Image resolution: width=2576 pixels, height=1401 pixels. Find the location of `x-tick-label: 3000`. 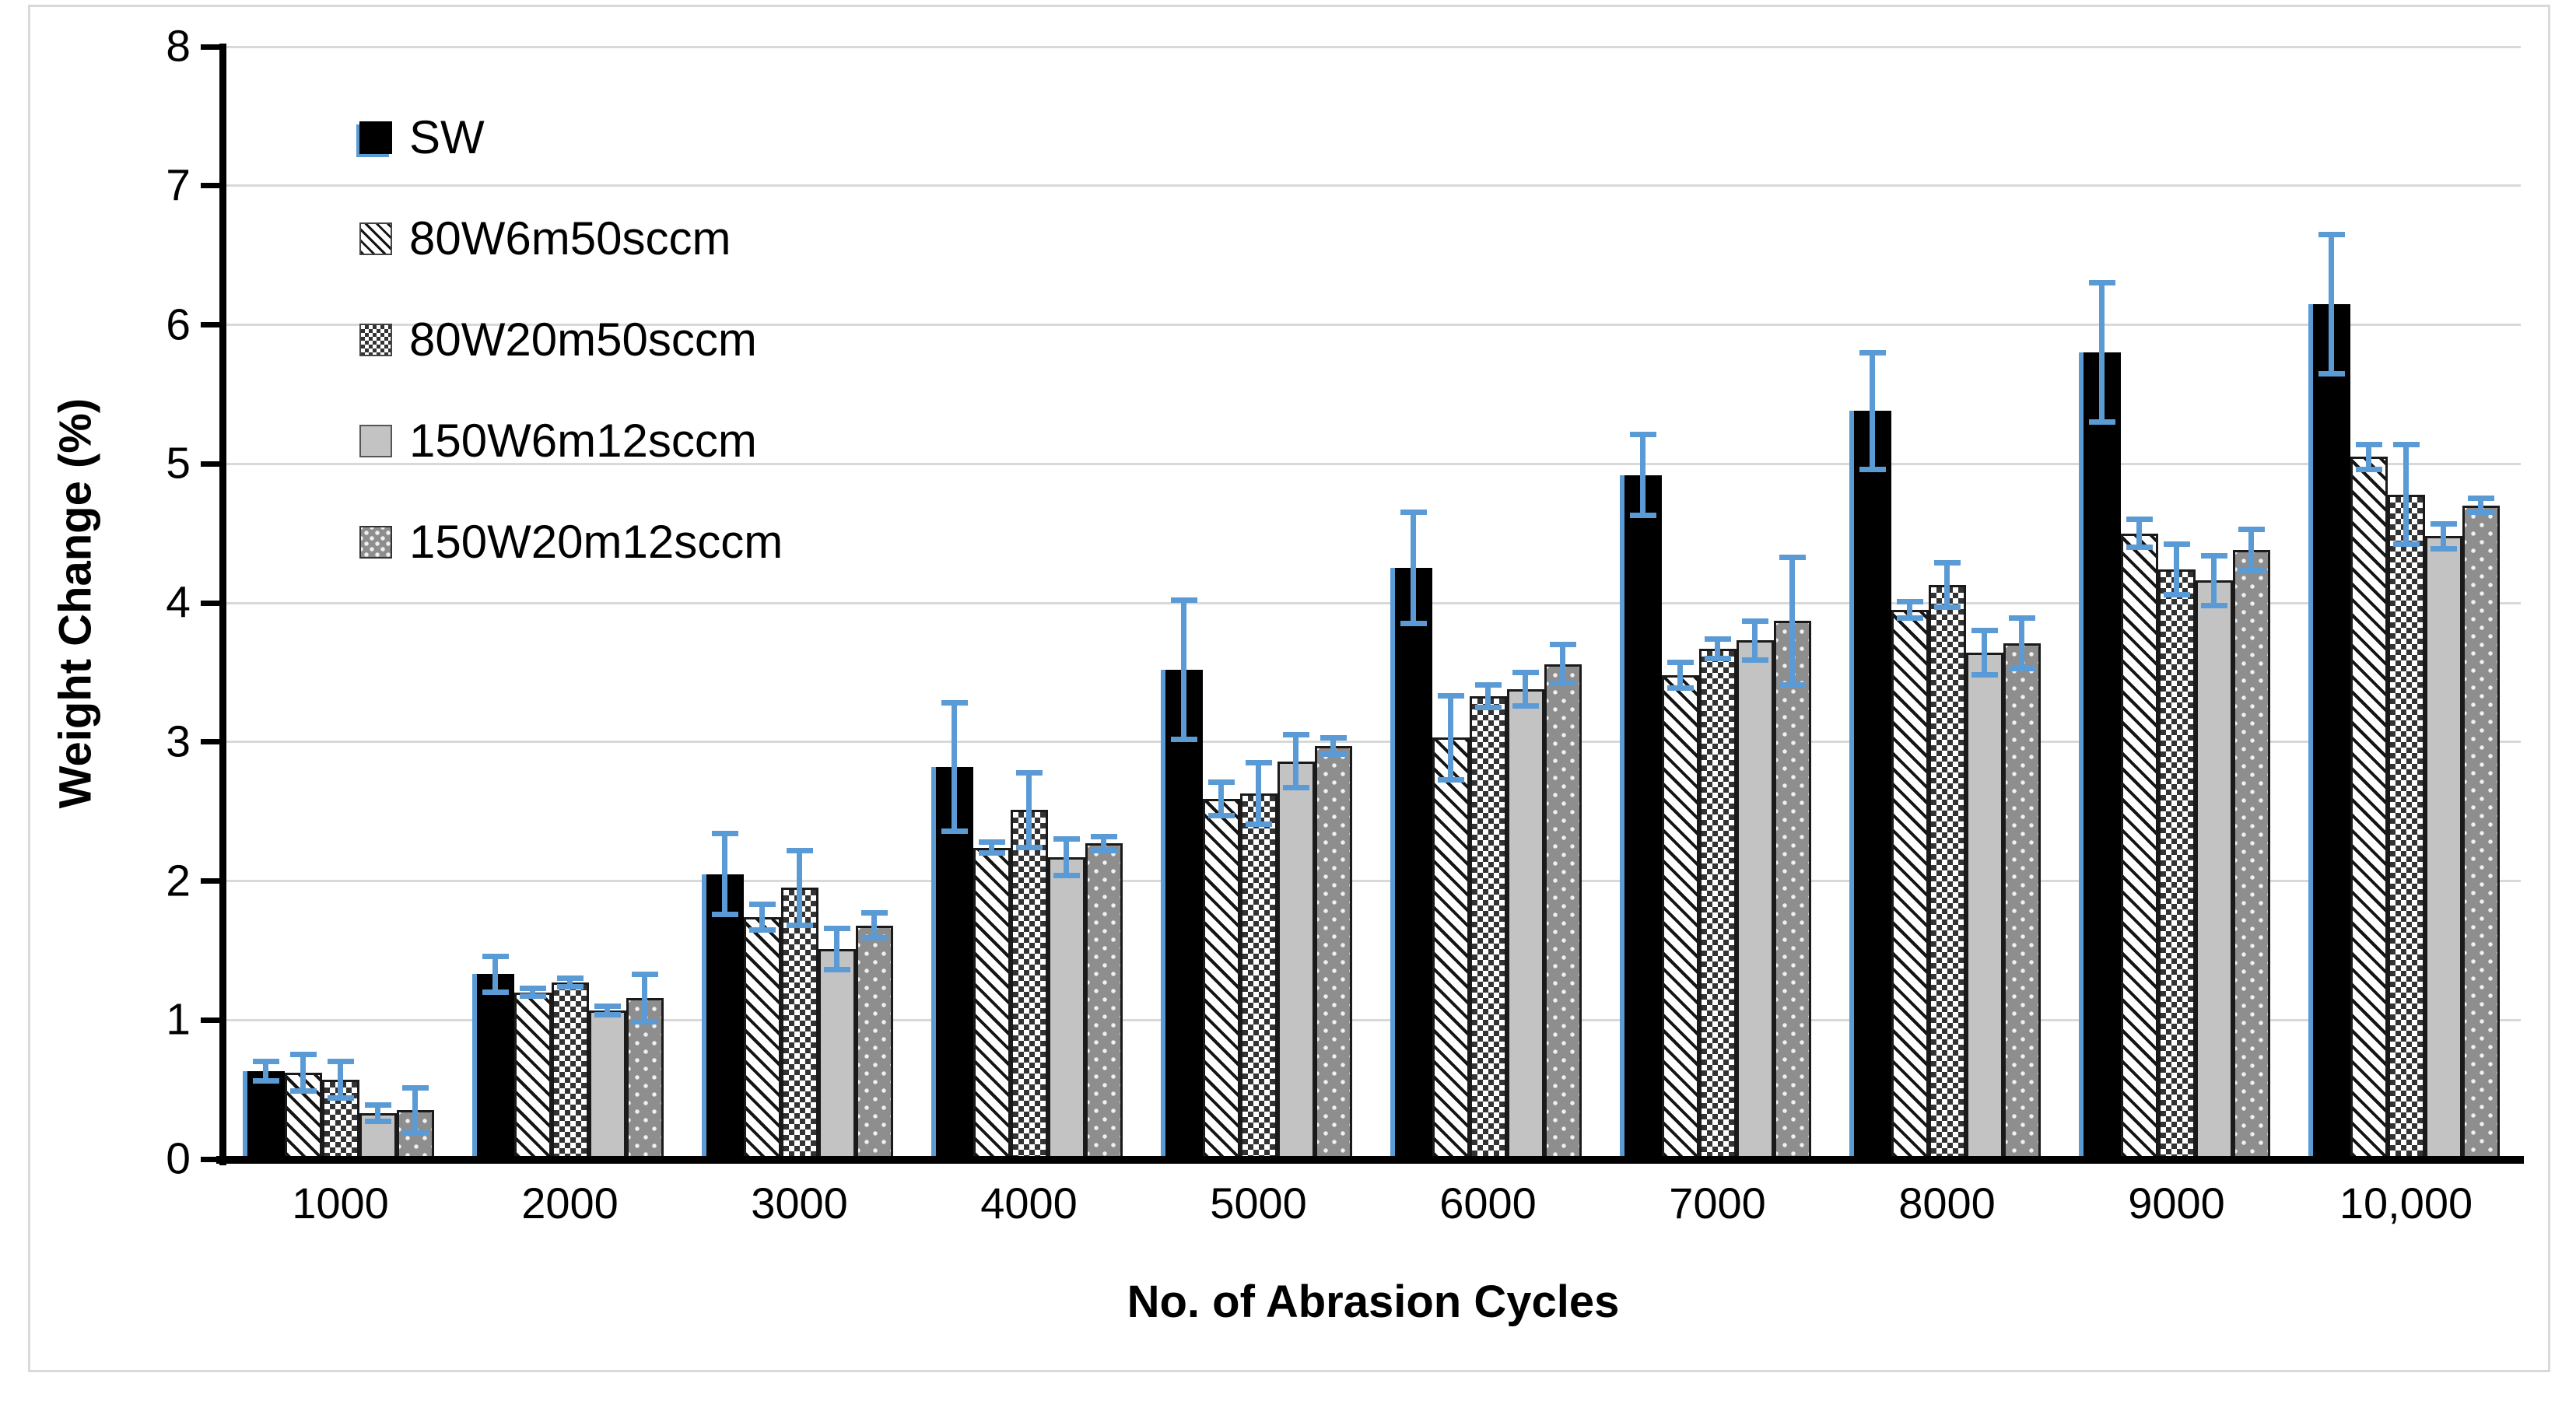

x-tick-label: 3000 is located at coordinates (799, 1204).